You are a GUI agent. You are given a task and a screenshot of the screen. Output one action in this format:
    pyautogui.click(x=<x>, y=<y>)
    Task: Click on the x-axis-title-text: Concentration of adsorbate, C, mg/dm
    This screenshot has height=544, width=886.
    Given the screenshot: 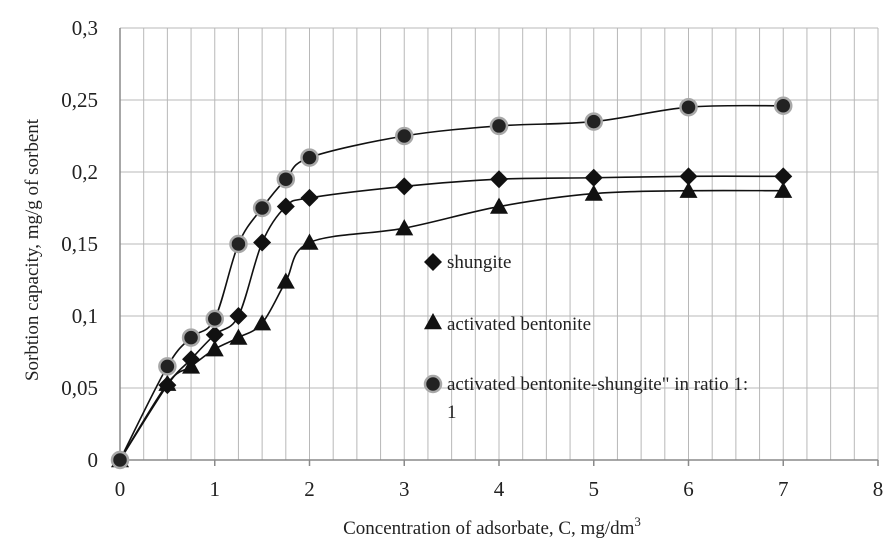 What is the action you would take?
    pyautogui.click(x=488, y=528)
    